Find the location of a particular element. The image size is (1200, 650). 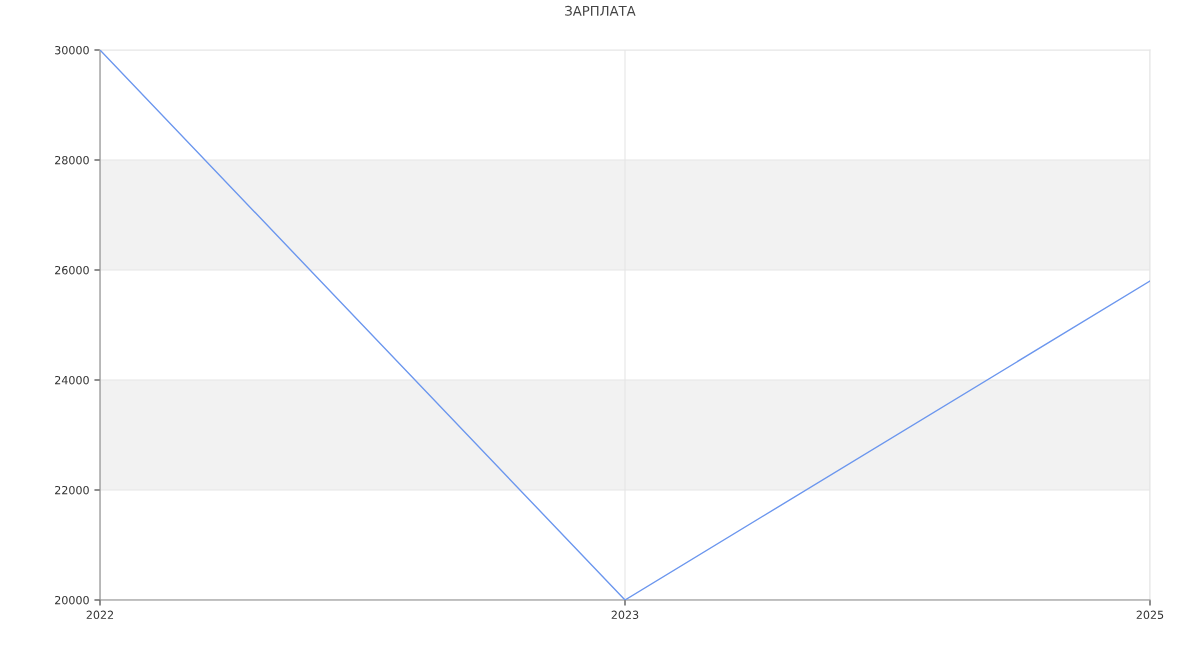

y-tick-label: 30000 is located at coordinates (72, 50).